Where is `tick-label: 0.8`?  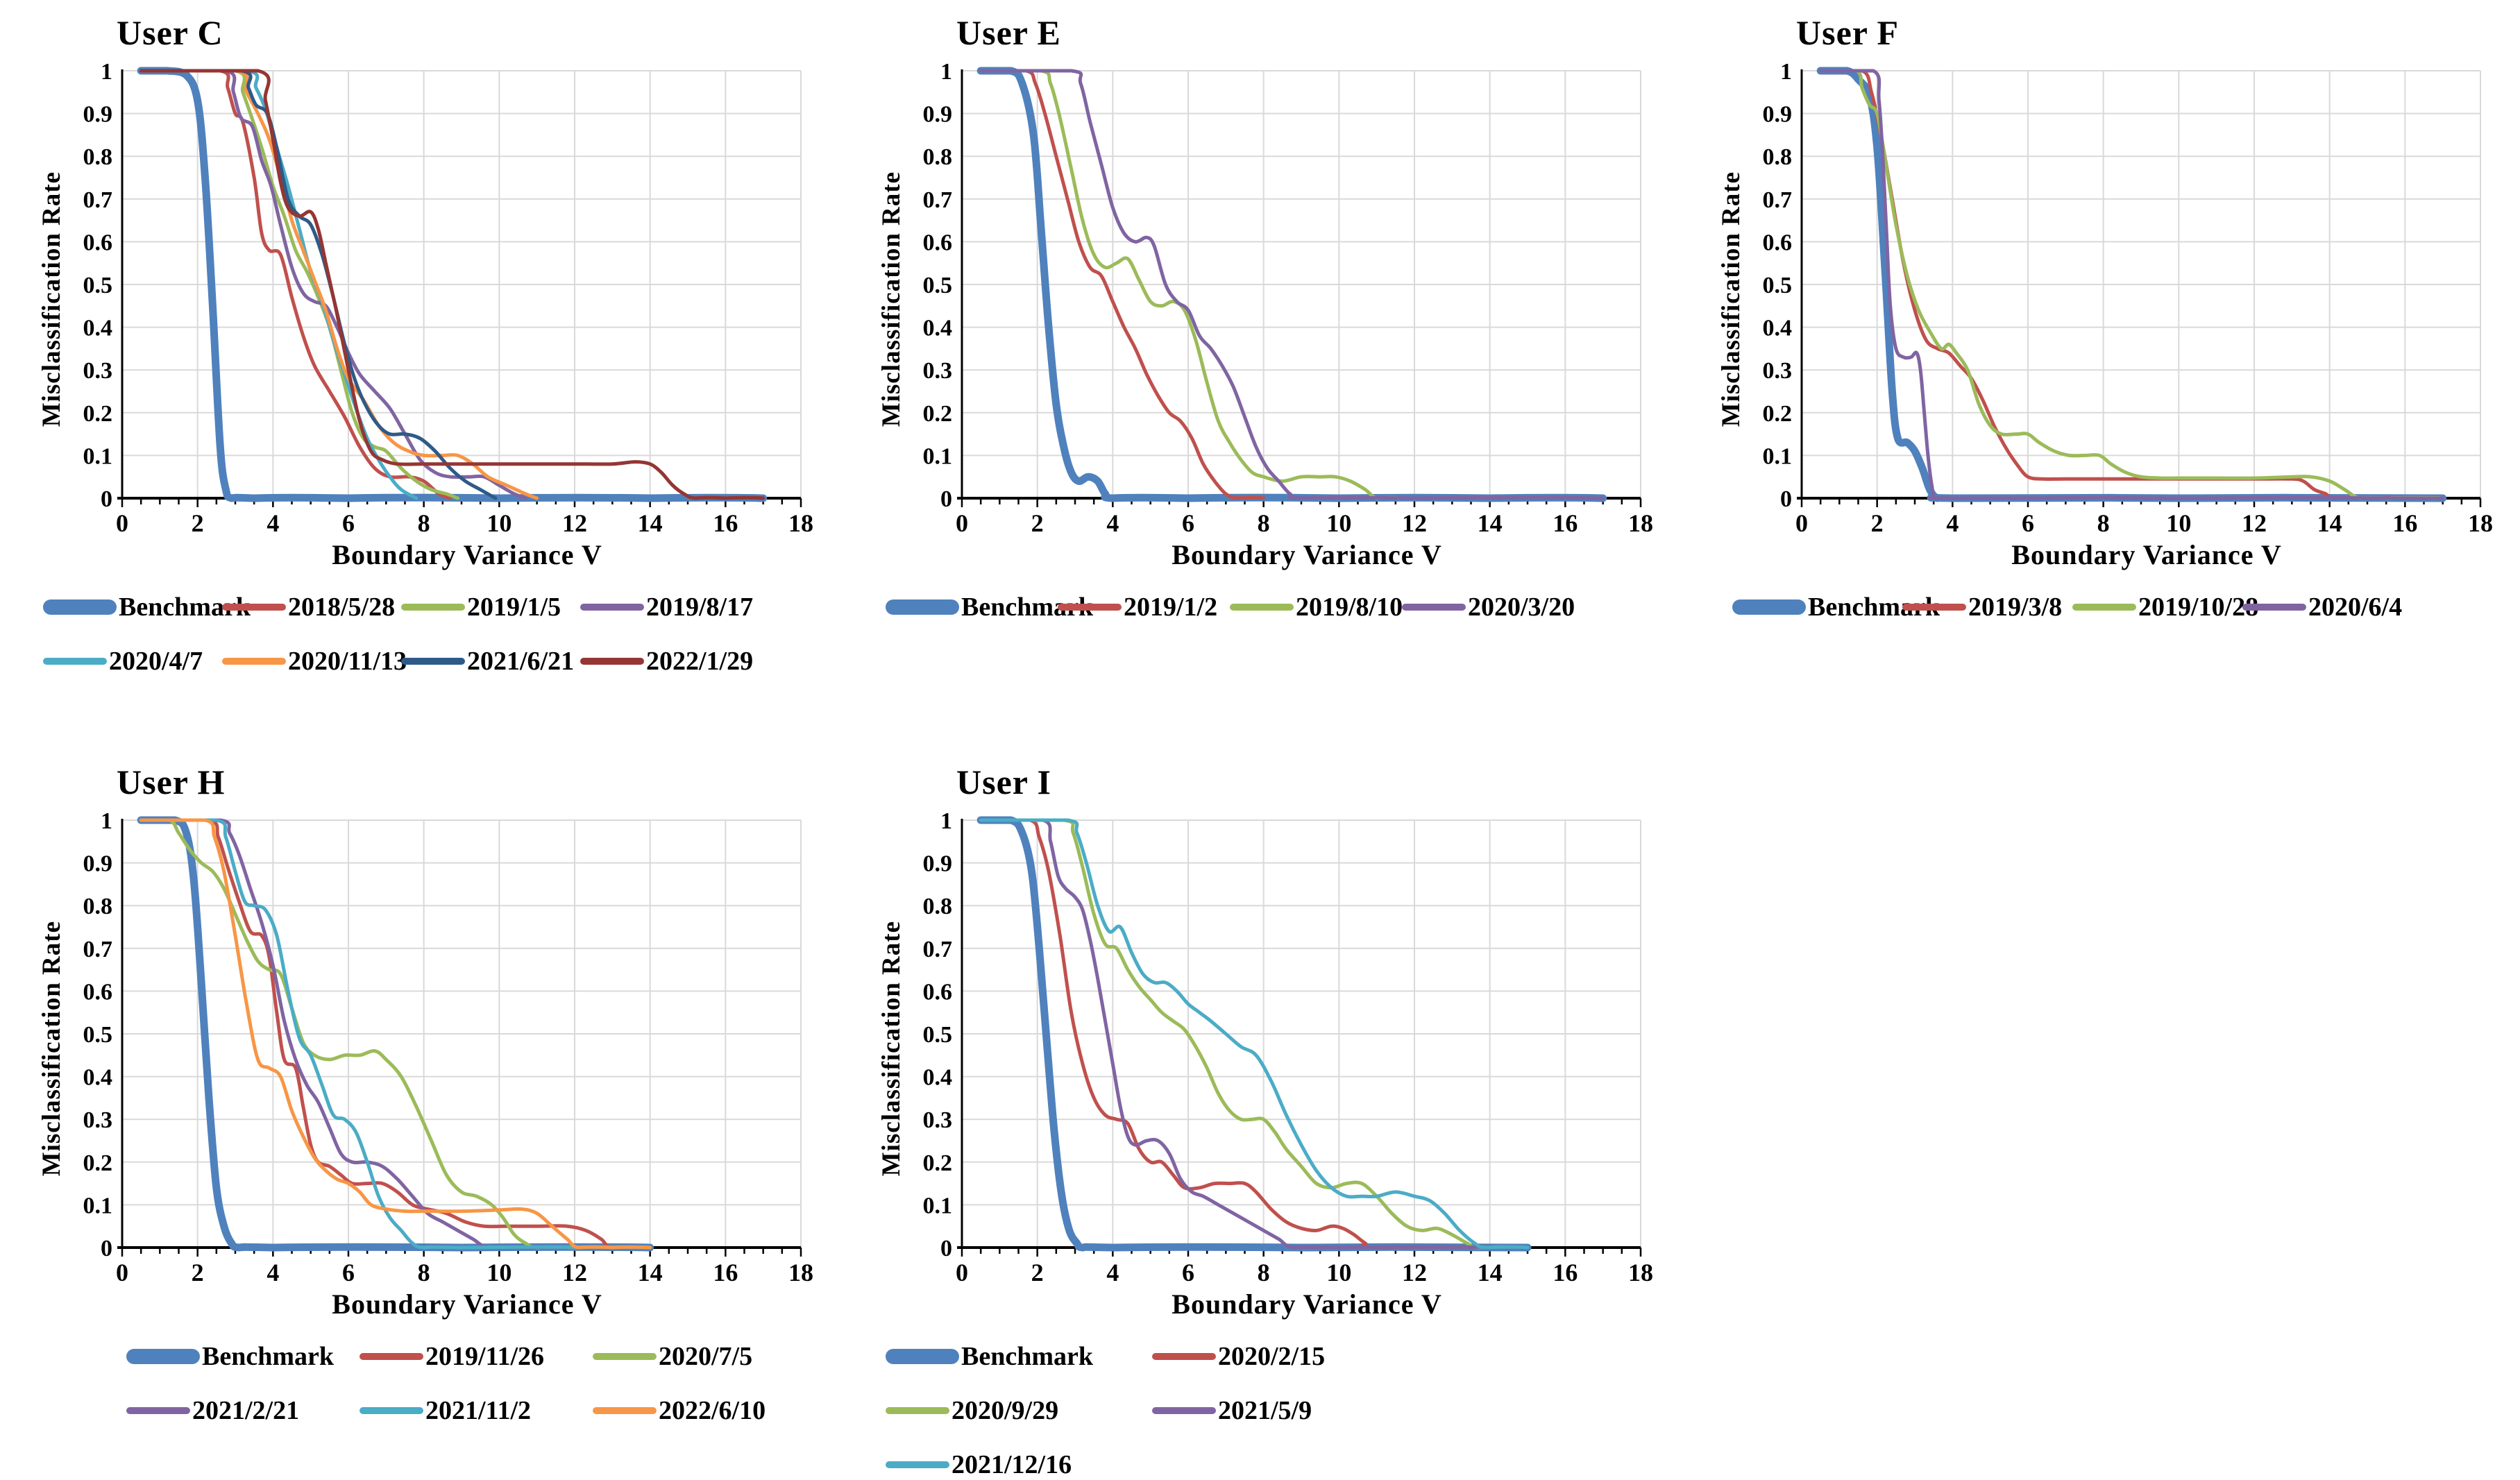
tick-label: 0.8 is located at coordinates (98, 157).